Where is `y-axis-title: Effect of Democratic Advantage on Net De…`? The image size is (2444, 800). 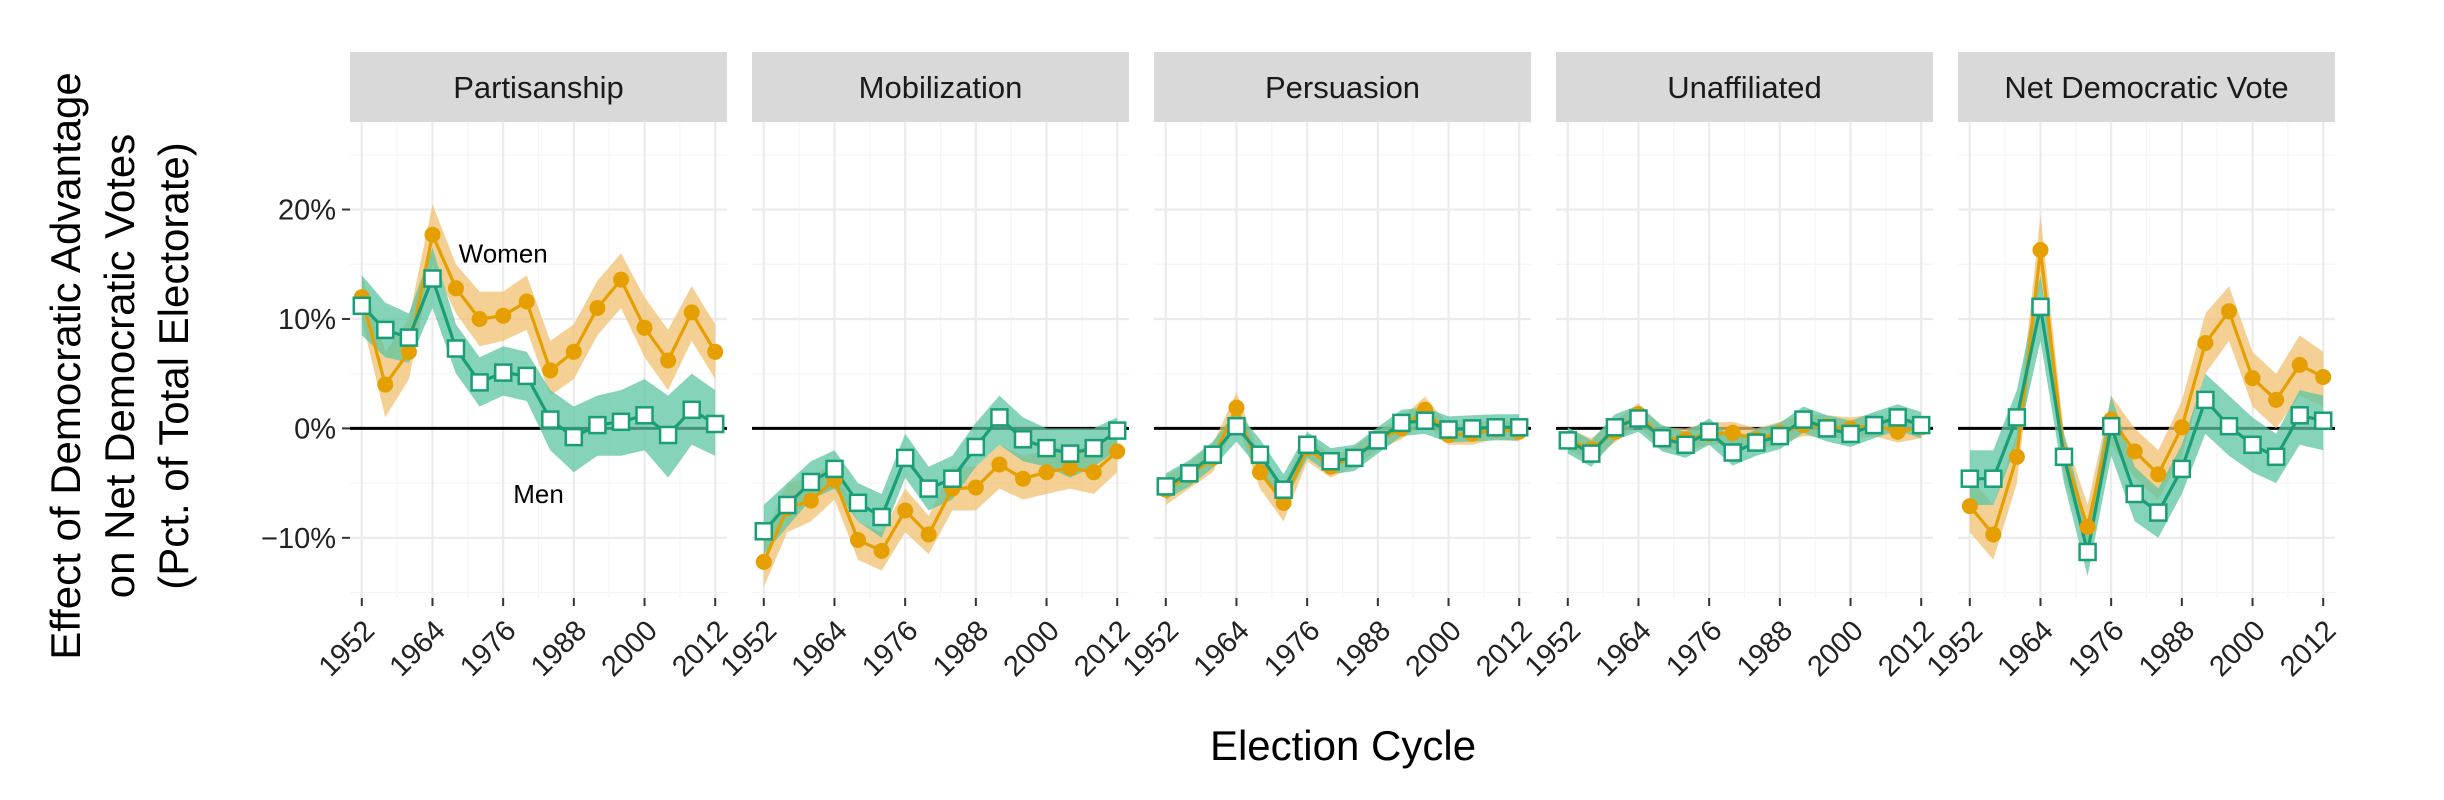
y-axis-title: Effect of Democratic Advantage on Net De… is located at coordinates (119, 366).